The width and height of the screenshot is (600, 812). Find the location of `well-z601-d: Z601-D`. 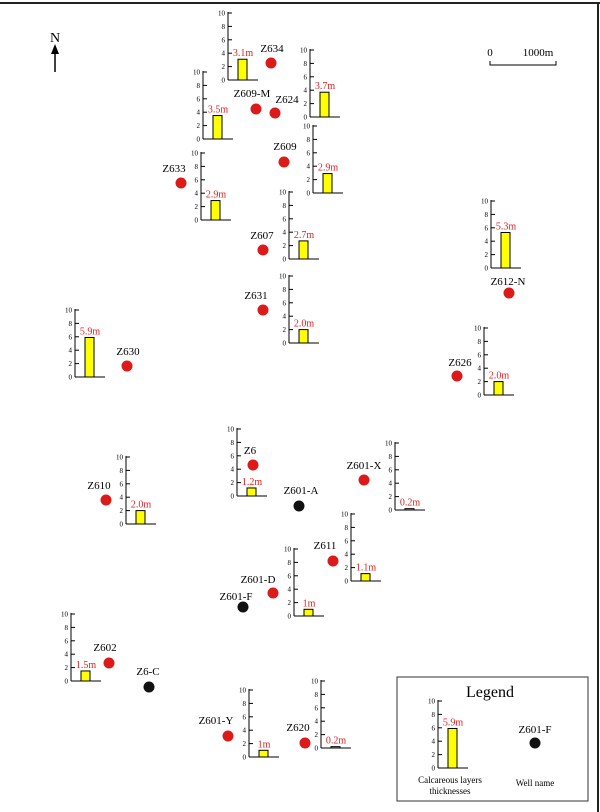

well-z601-d: Z601-D is located at coordinates (260, 586).